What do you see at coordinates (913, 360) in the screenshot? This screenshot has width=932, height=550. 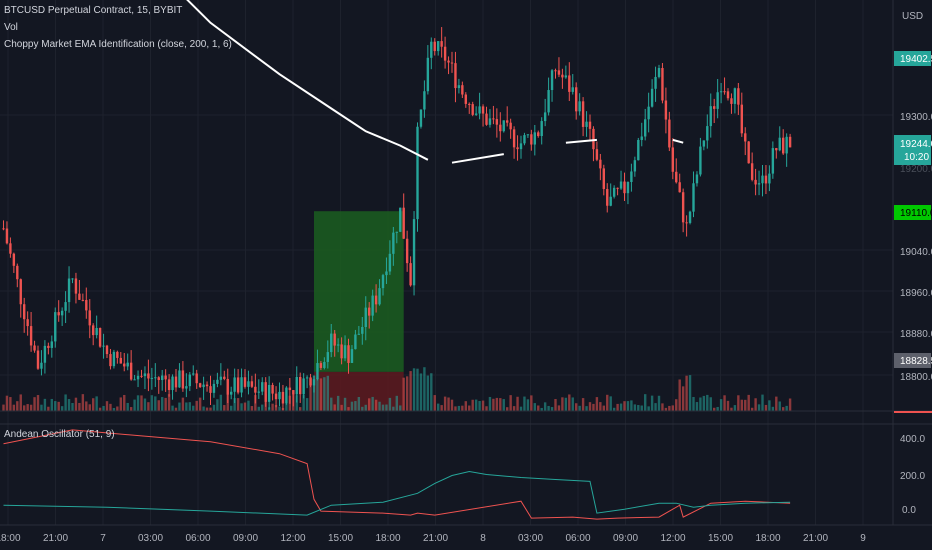 I see `price-label-gray: 18828.5` at bounding box center [913, 360].